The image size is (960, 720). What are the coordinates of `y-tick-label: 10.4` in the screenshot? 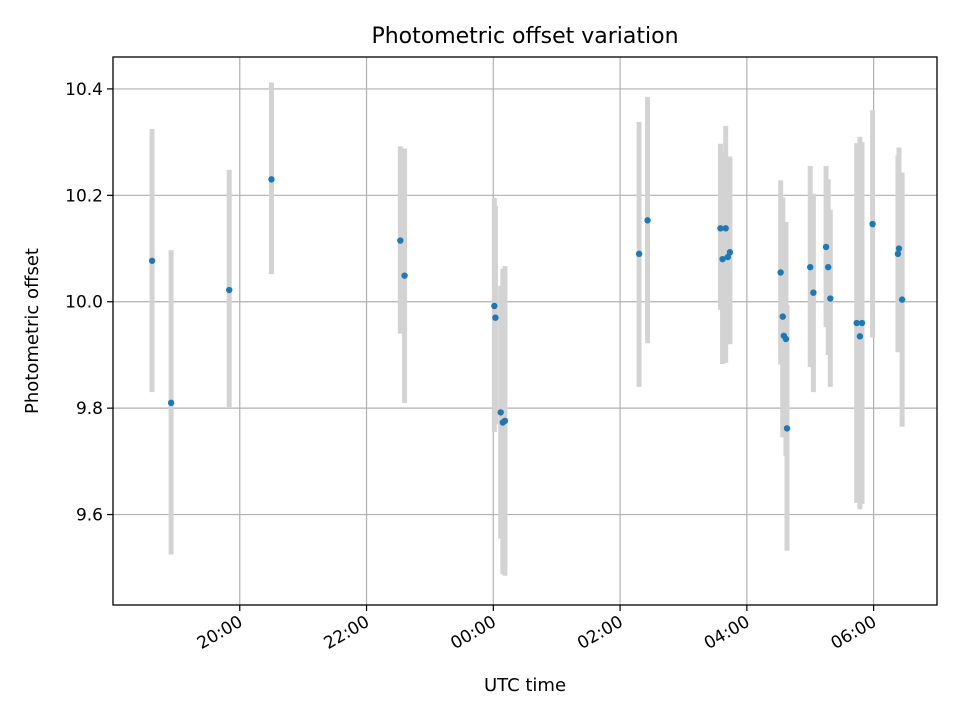 It's located at (84, 90).